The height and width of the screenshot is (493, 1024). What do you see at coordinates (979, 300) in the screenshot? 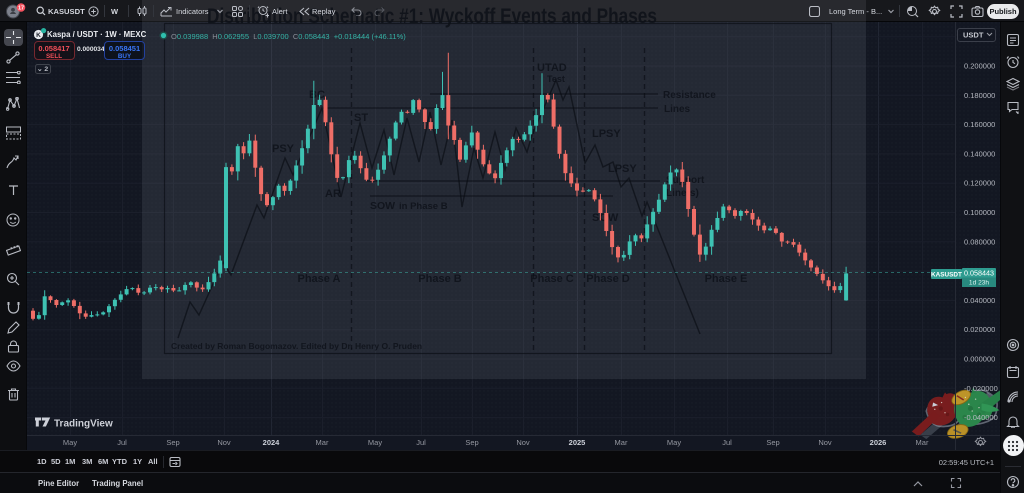
I see `svg-text: 0.040000` at bounding box center [979, 300].